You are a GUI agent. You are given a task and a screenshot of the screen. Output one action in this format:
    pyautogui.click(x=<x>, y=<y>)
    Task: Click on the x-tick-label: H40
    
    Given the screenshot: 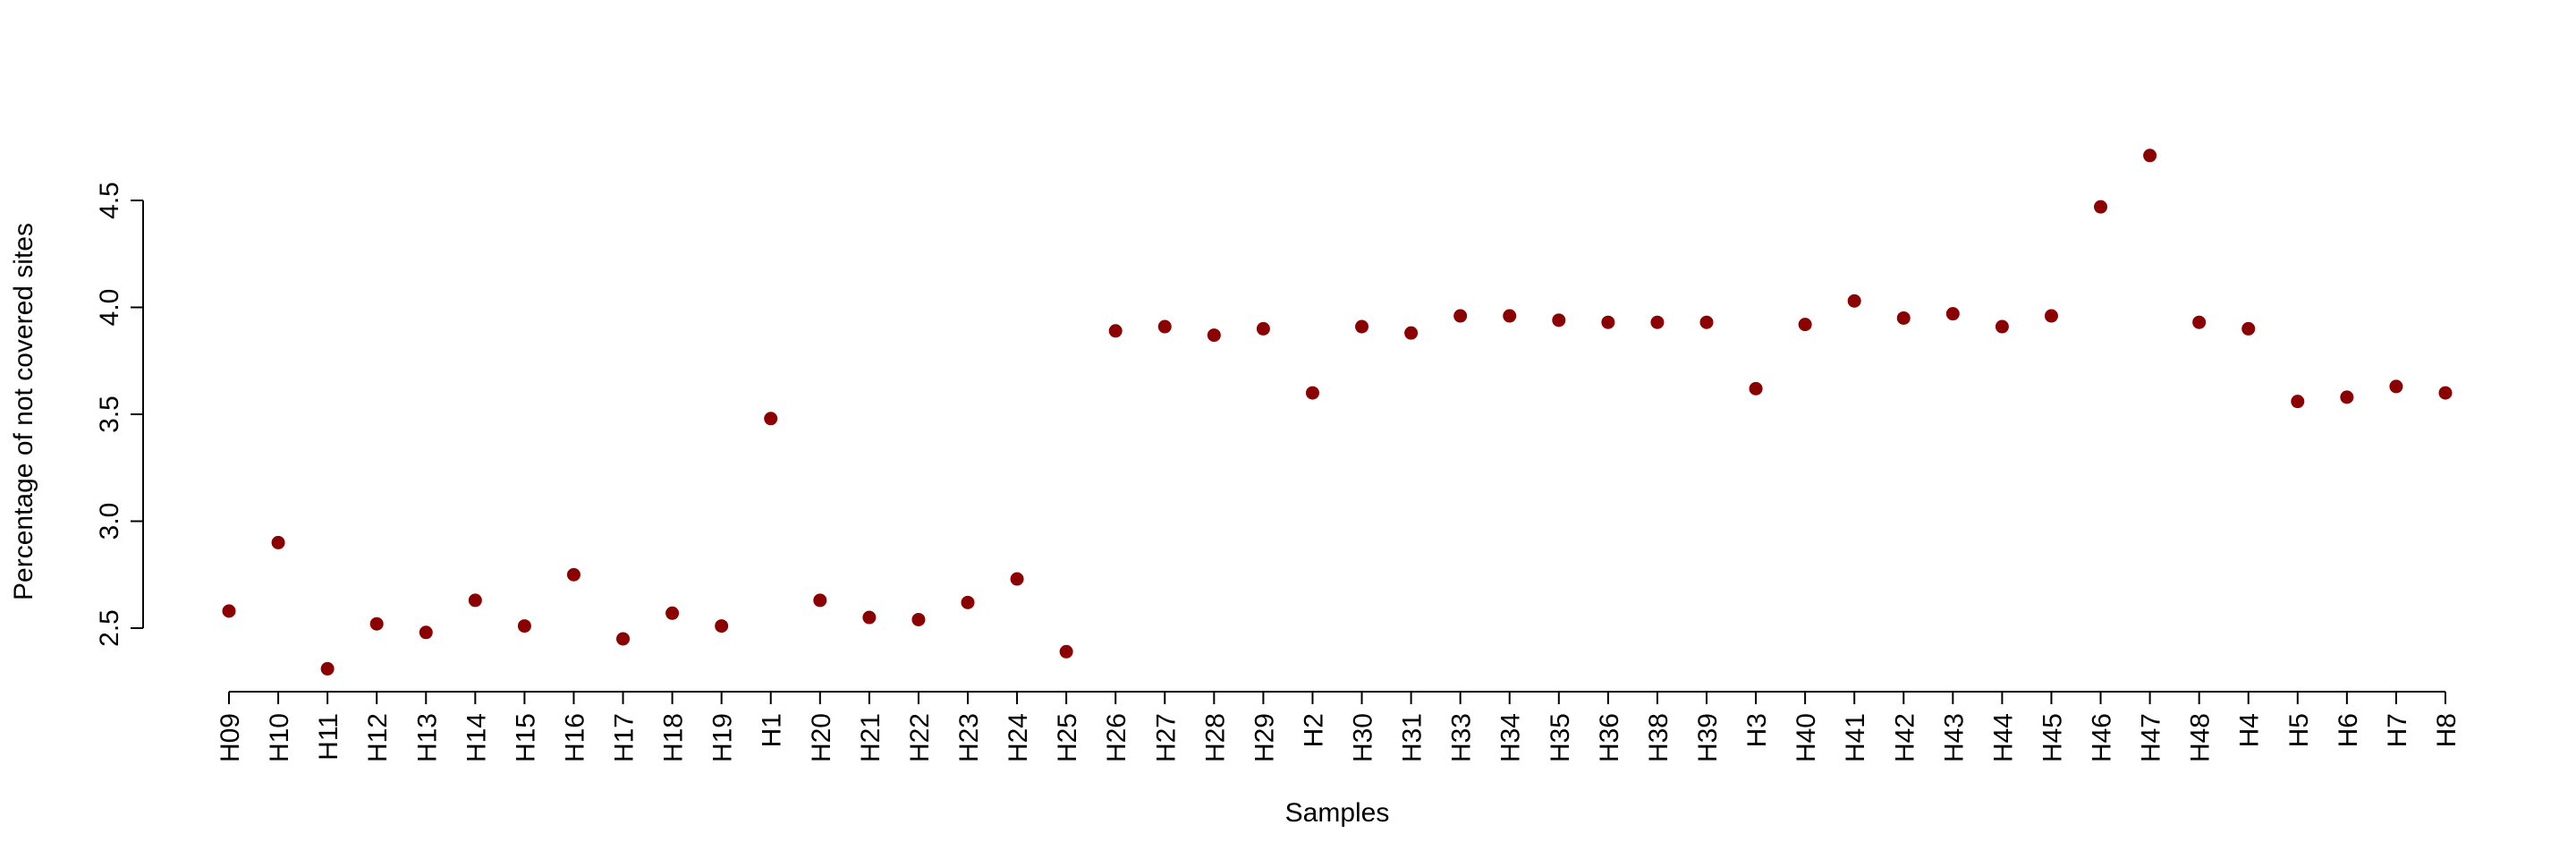 What is the action you would take?
    pyautogui.click(x=1806, y=737)
    